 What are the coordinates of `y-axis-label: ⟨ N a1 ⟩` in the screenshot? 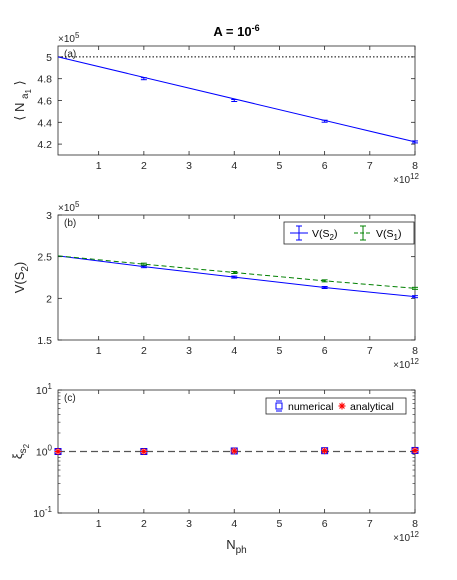 It's located at (22, 100).